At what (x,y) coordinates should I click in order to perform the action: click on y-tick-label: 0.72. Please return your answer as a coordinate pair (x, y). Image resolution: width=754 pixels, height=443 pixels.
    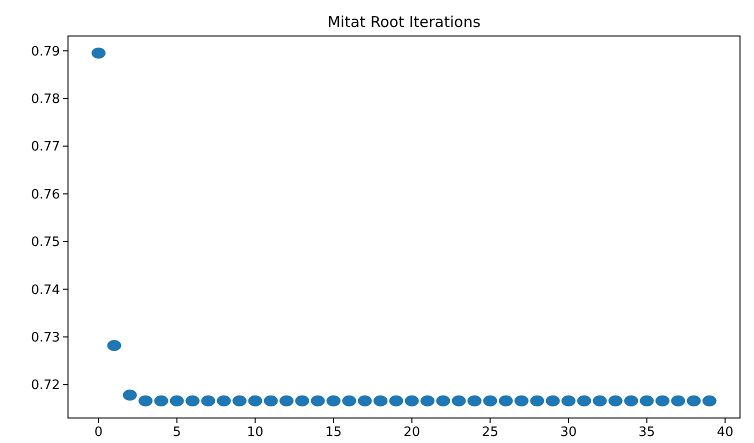
    Looking at the image, I should click on (45, 386).